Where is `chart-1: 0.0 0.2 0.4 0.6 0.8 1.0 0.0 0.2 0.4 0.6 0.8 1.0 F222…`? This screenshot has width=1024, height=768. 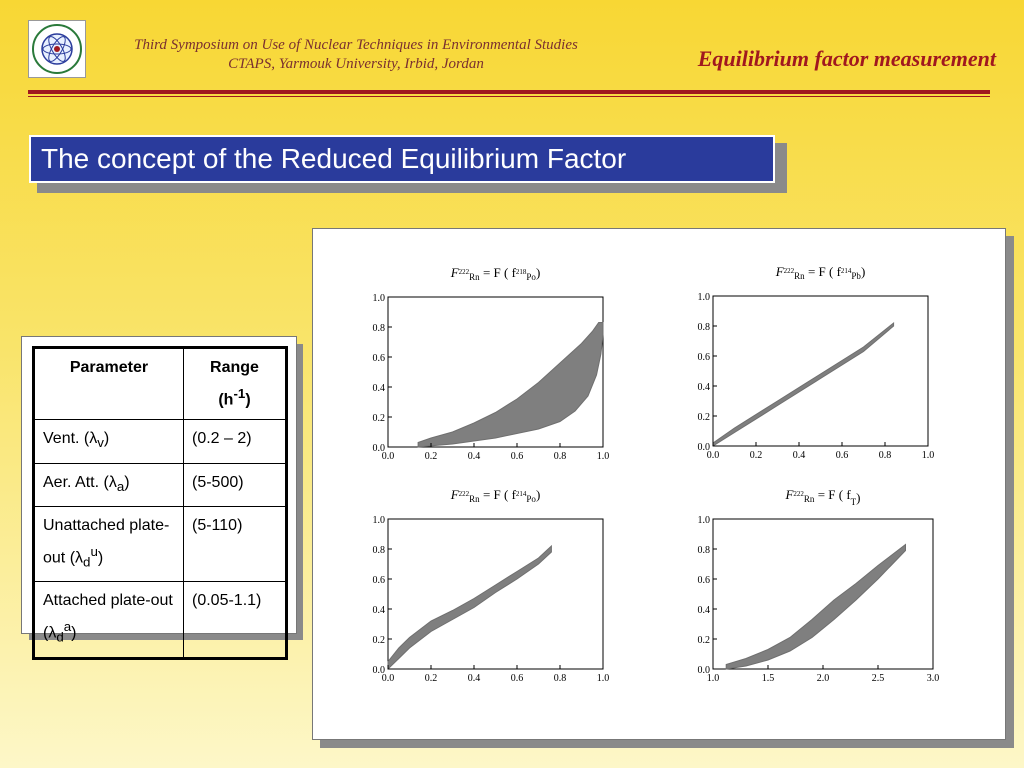 chart-1: 0.0 0.2 0.4 0.6 0.8 1.0 0.0 0.2 0.4 0.6 0.8 1.0 F222… is located at coordinates (491, 363).